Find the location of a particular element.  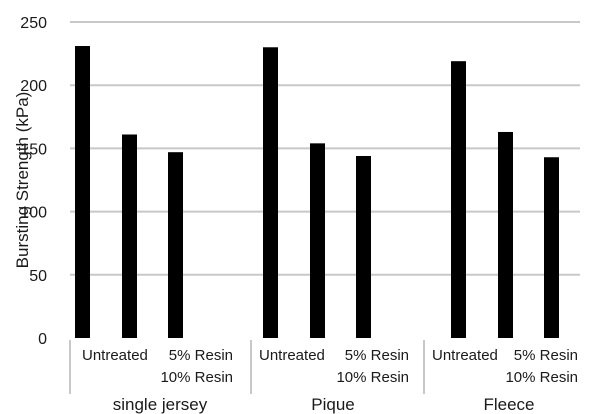

group-label: Fleece is located at coordinates (508, 404).